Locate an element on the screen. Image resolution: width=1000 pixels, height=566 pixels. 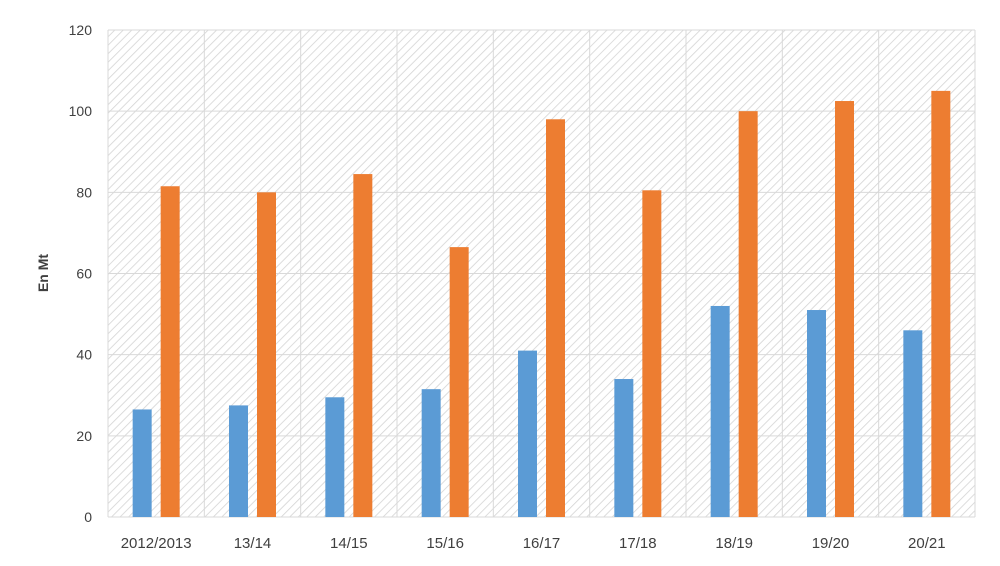
y-tick-label: 100 is located at coordinates (81, 111).